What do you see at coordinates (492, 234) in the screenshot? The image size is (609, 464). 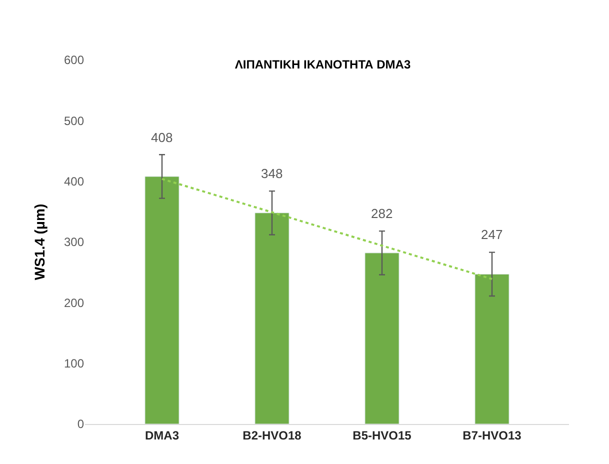 I see `data-label: 247` at bounding box center [492, 234].